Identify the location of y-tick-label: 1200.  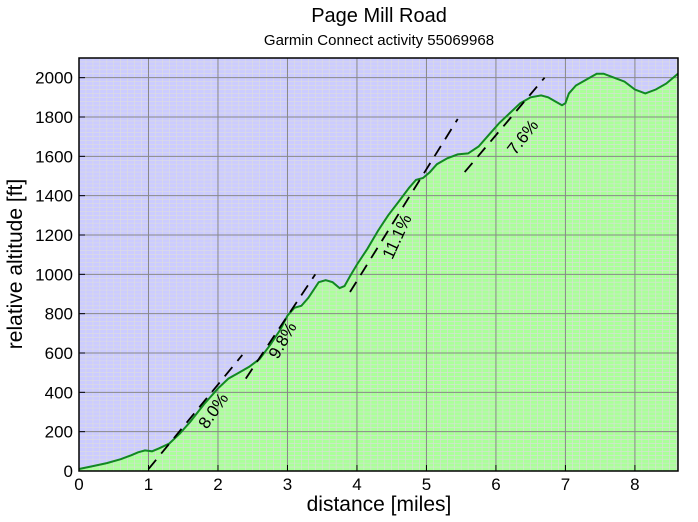
(54, 235).